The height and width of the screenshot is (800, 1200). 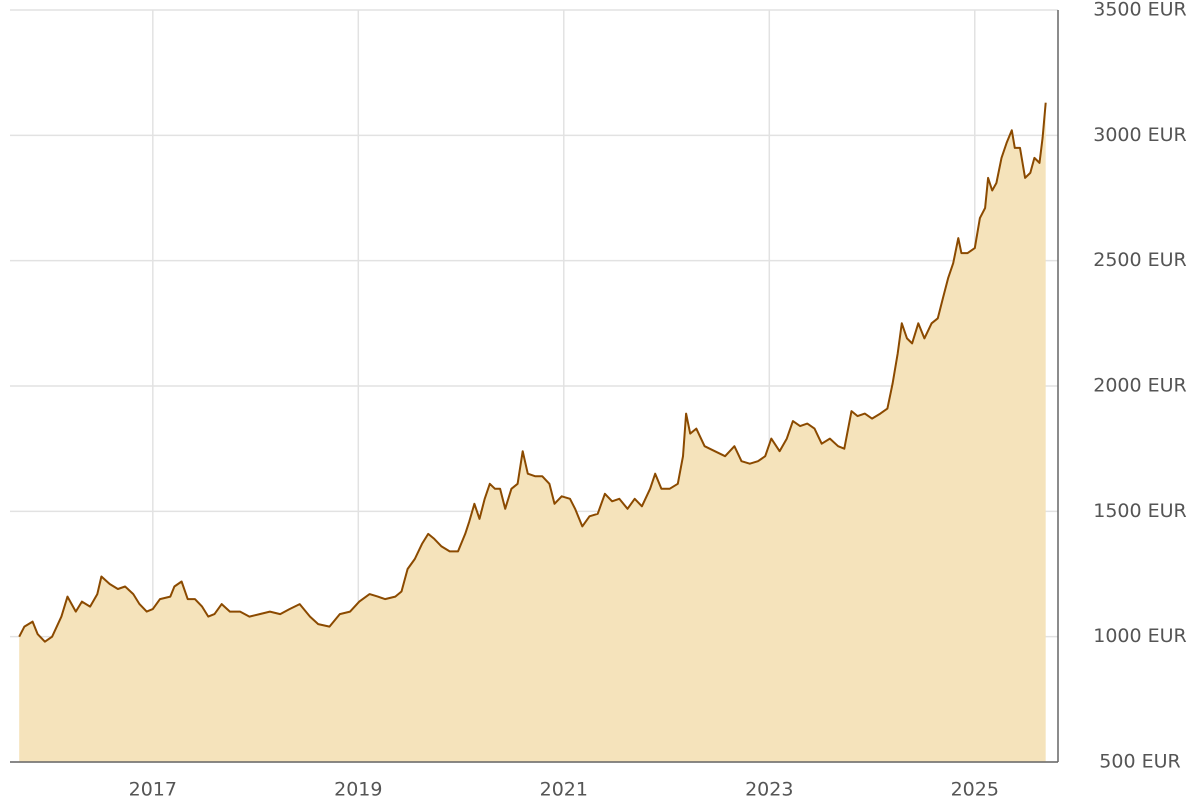 What do you see at coordinates (1140, 511) in the screenshot?
I see `y-tick-label: 1500 EUR` at bounding box center [1140, 511].